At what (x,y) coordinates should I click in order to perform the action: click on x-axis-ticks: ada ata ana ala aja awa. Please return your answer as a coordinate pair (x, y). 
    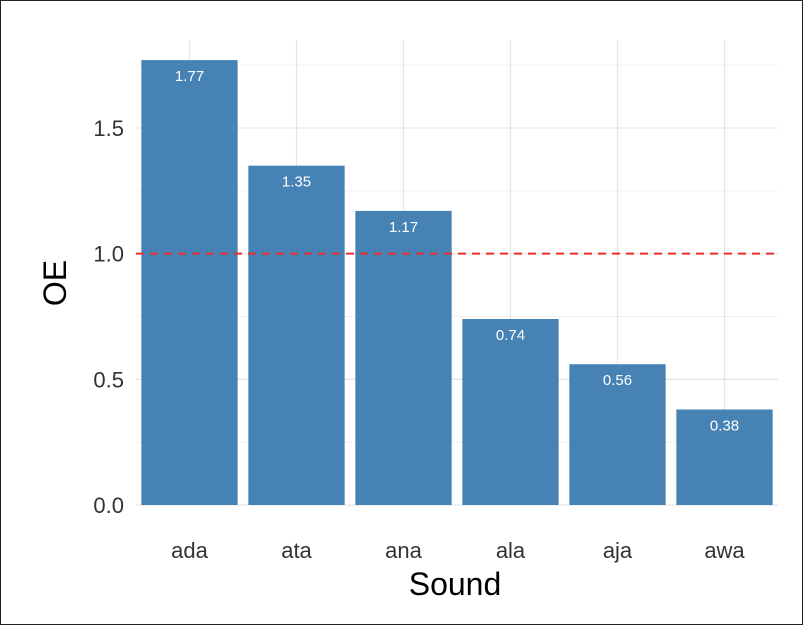
    Looking at the image, I should click on (458, 550).